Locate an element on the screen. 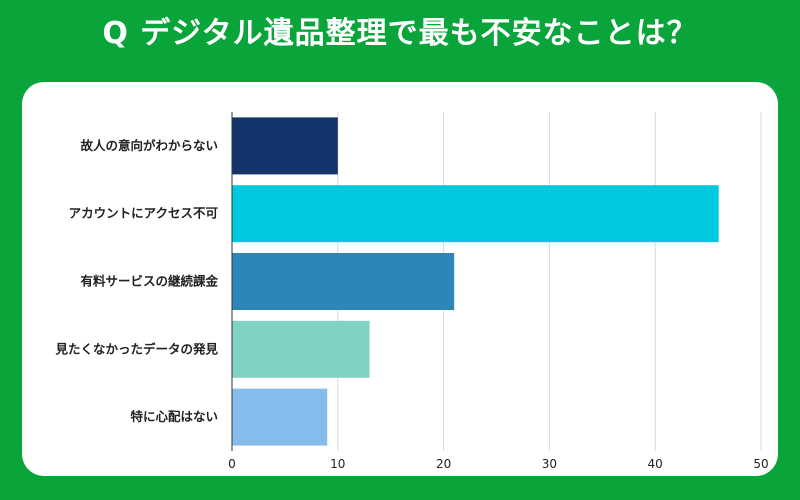  chart-title: Q デジタル遺品整理で最も不安なことは？ is located at coordinates (400, 33).